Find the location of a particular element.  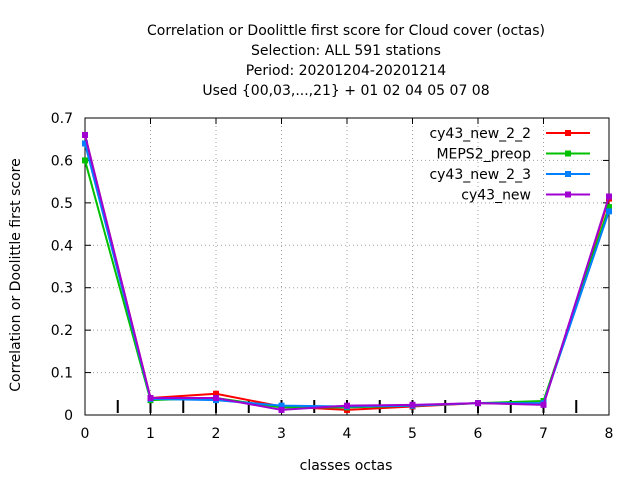

x-tick-label: 5 is located at coordinates (412, 434).